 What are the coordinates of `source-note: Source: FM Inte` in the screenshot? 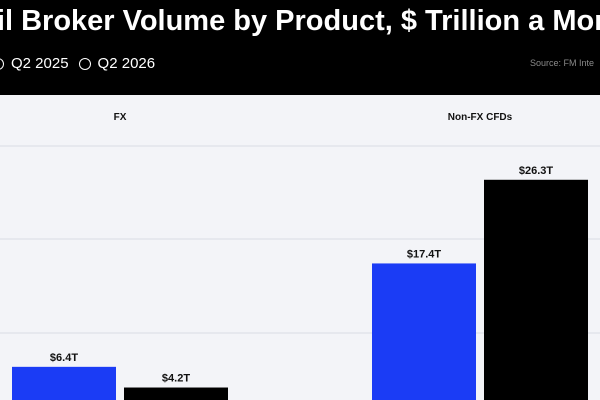 It's located at (562, 63).